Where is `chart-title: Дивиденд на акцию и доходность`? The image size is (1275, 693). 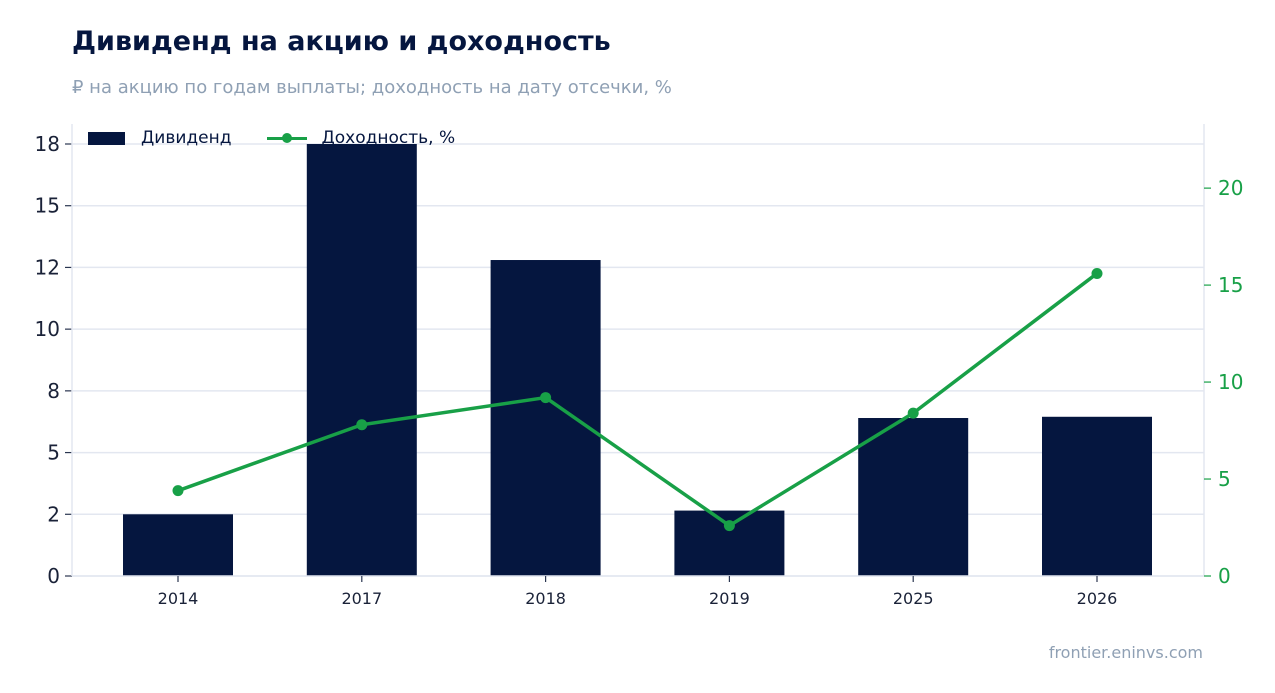
chart-title: Дивиденд на акцию и доходность is located at coordinates (341, 41).